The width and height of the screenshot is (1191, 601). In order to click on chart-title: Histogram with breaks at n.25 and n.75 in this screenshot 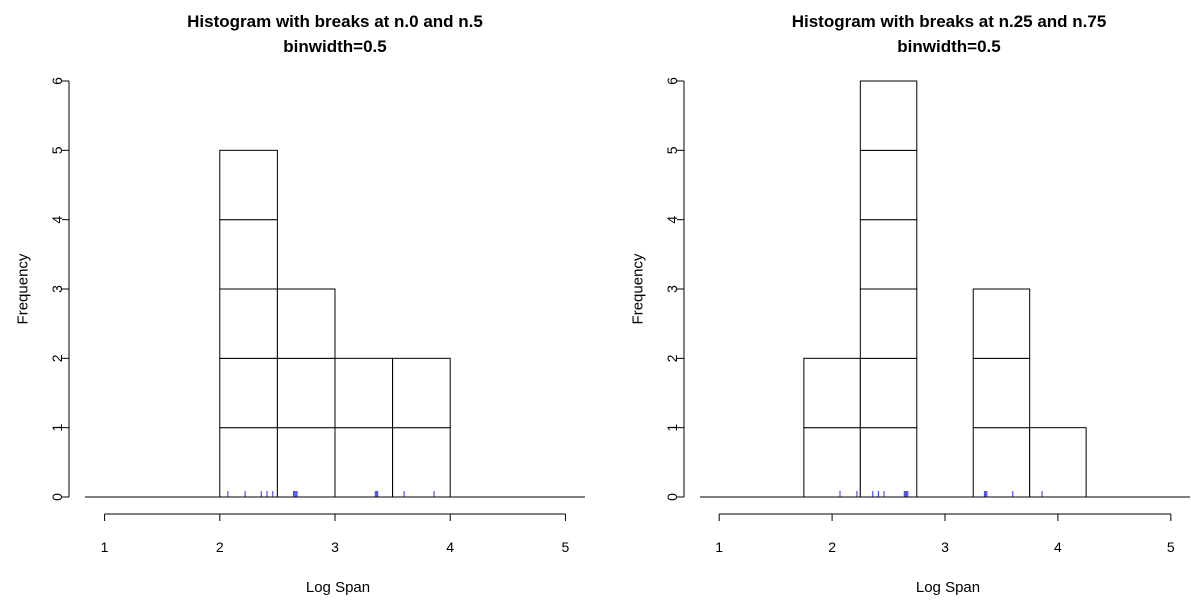, I will do `click(949, 21)`.